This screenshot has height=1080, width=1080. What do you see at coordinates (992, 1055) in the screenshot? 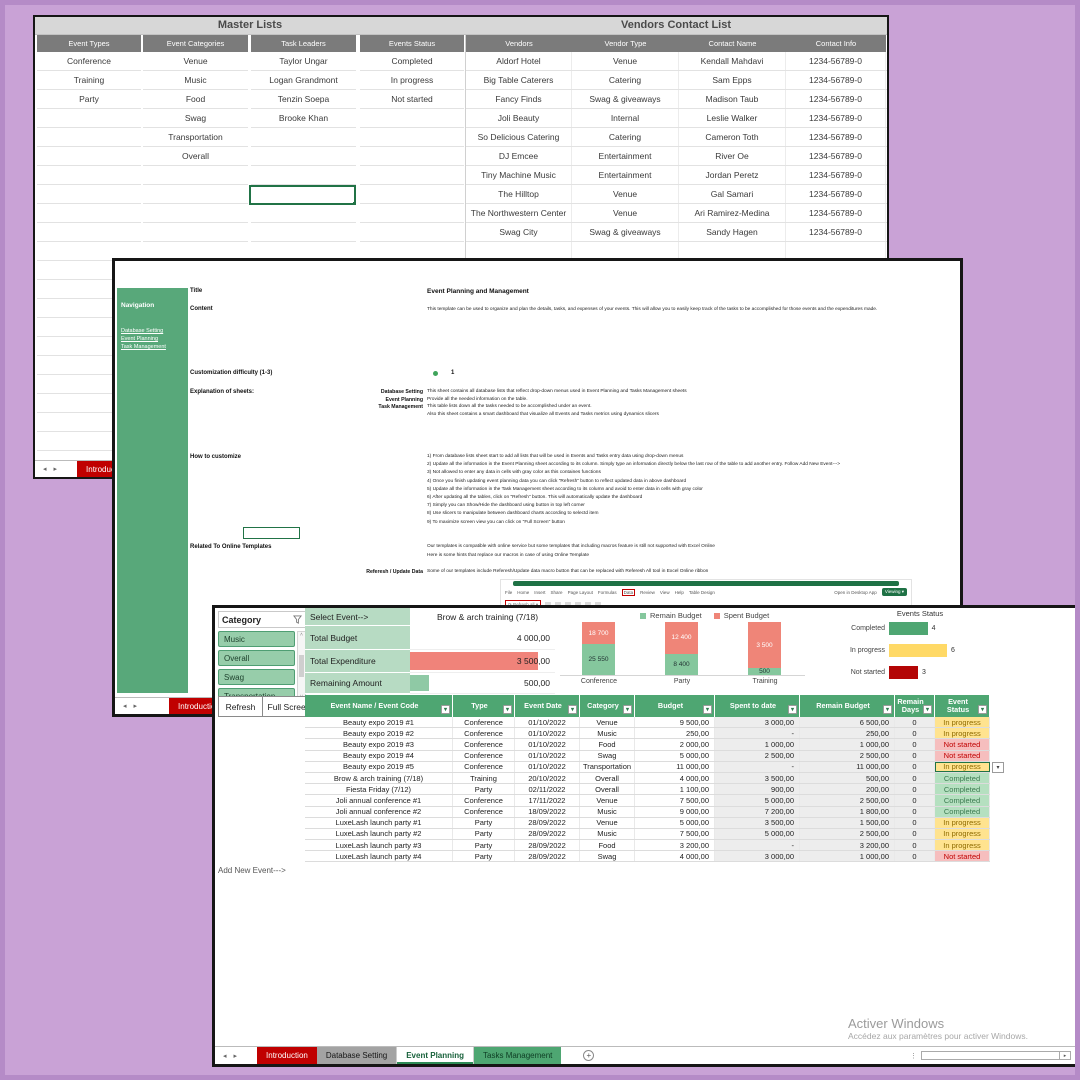
I see `horizontal-scrollbar: ⋮ ▸` at bounding box center [992, 1055].